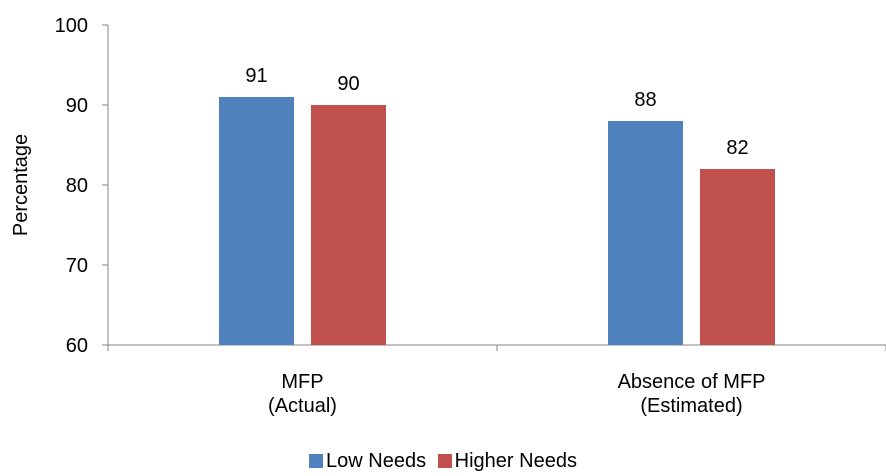  Describe the element at coordinates (692, 382) in the screenshot. I see `category-label: Absence of MFP` at that location.